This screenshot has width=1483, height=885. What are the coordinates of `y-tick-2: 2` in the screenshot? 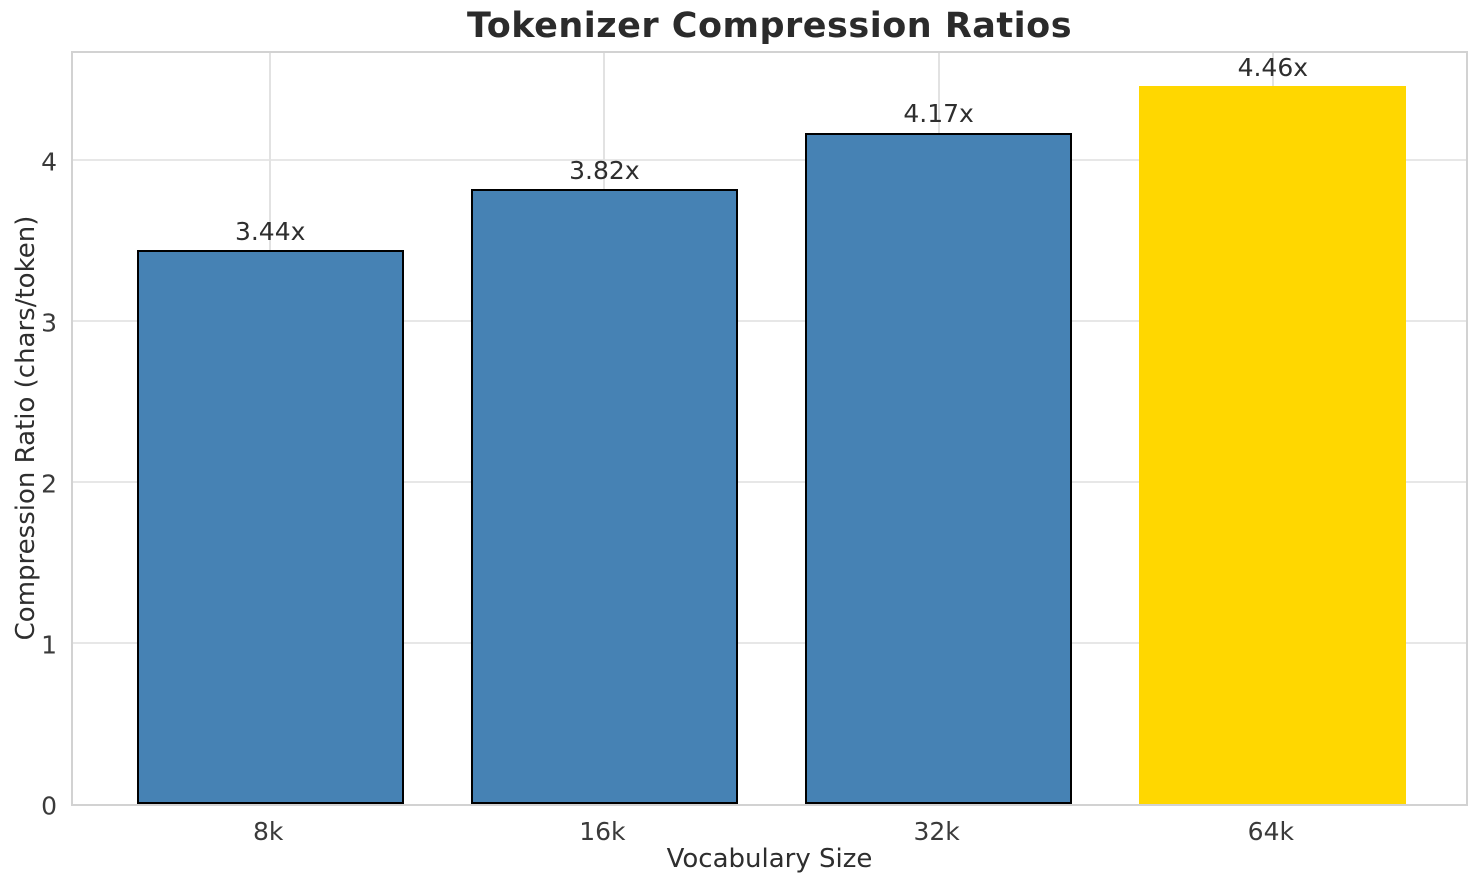 It's located at (49, 484).